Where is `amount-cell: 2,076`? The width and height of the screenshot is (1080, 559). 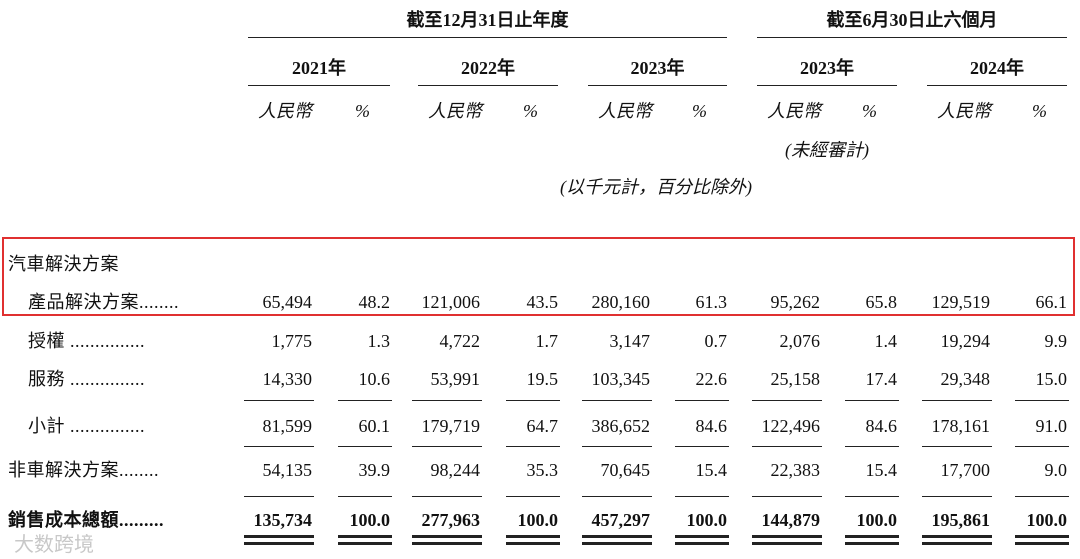 amount-cell: 2,076 is located at coordinates (800, 341).